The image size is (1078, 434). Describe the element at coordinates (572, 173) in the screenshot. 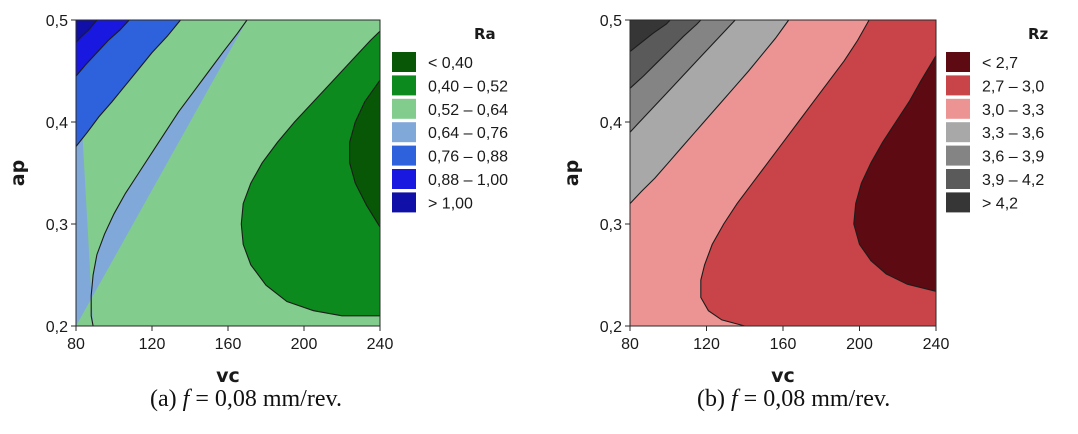

I see `y-axis-label-b: ap` at that location.